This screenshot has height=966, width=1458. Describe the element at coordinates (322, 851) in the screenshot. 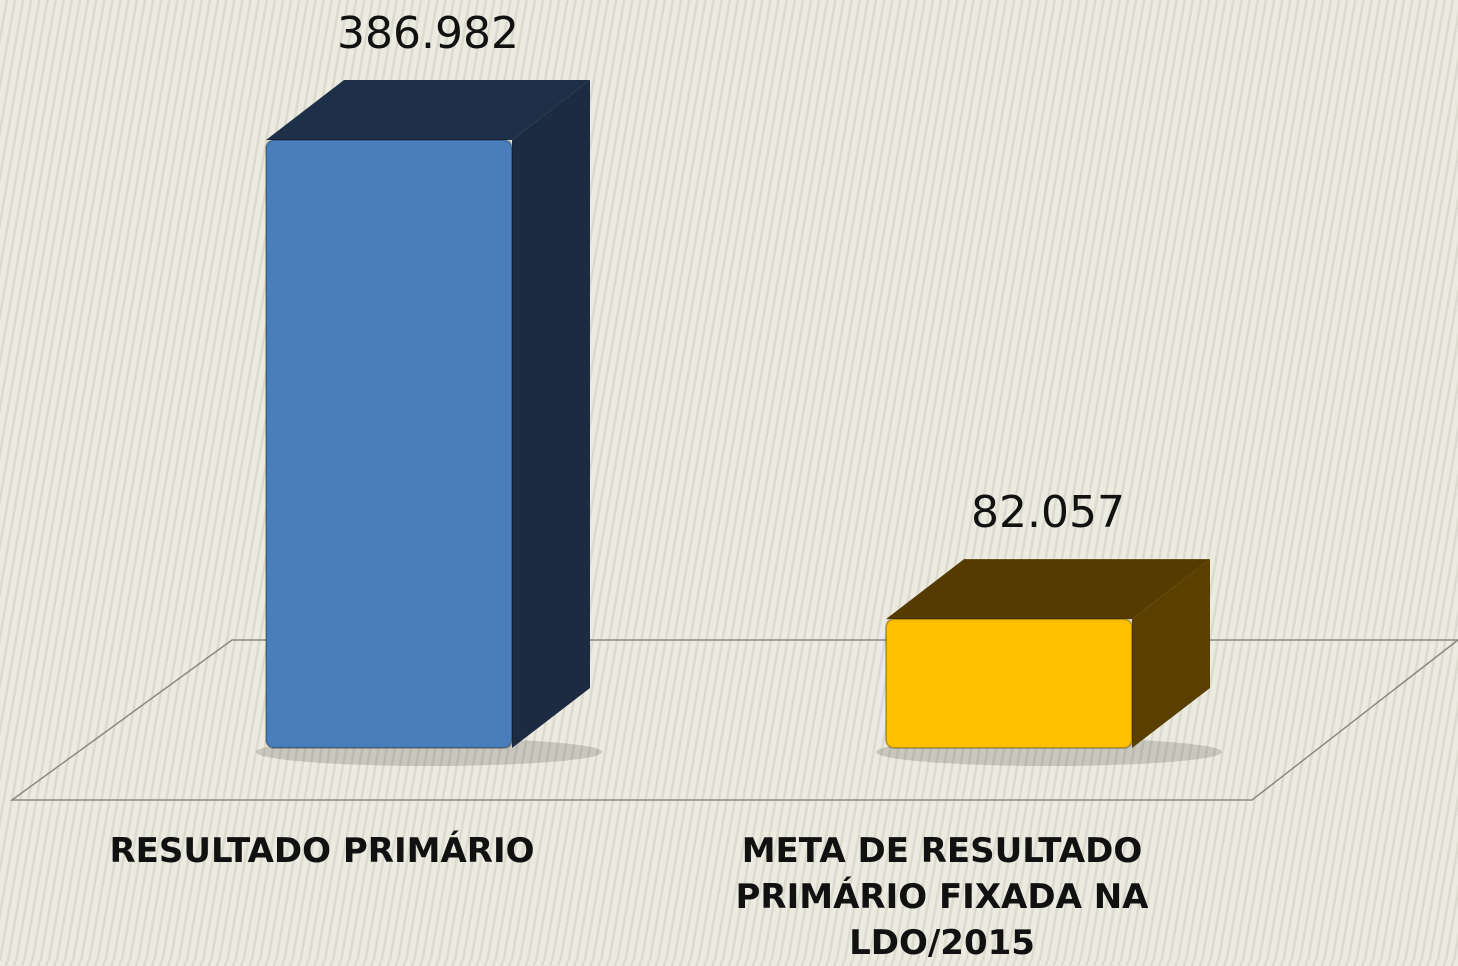

I see `category-label: RESULTADO PRIMÁRIO` at that location.